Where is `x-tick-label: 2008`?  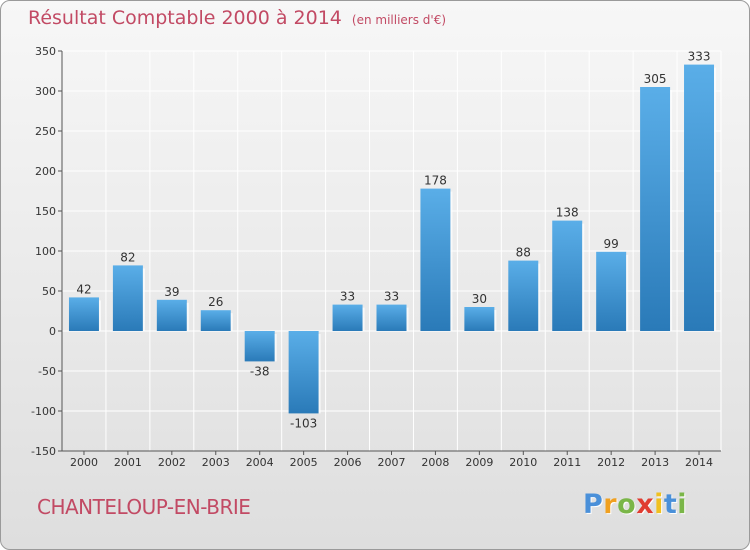 x-tick-label: 2008 is located at coordinates (435, 462).